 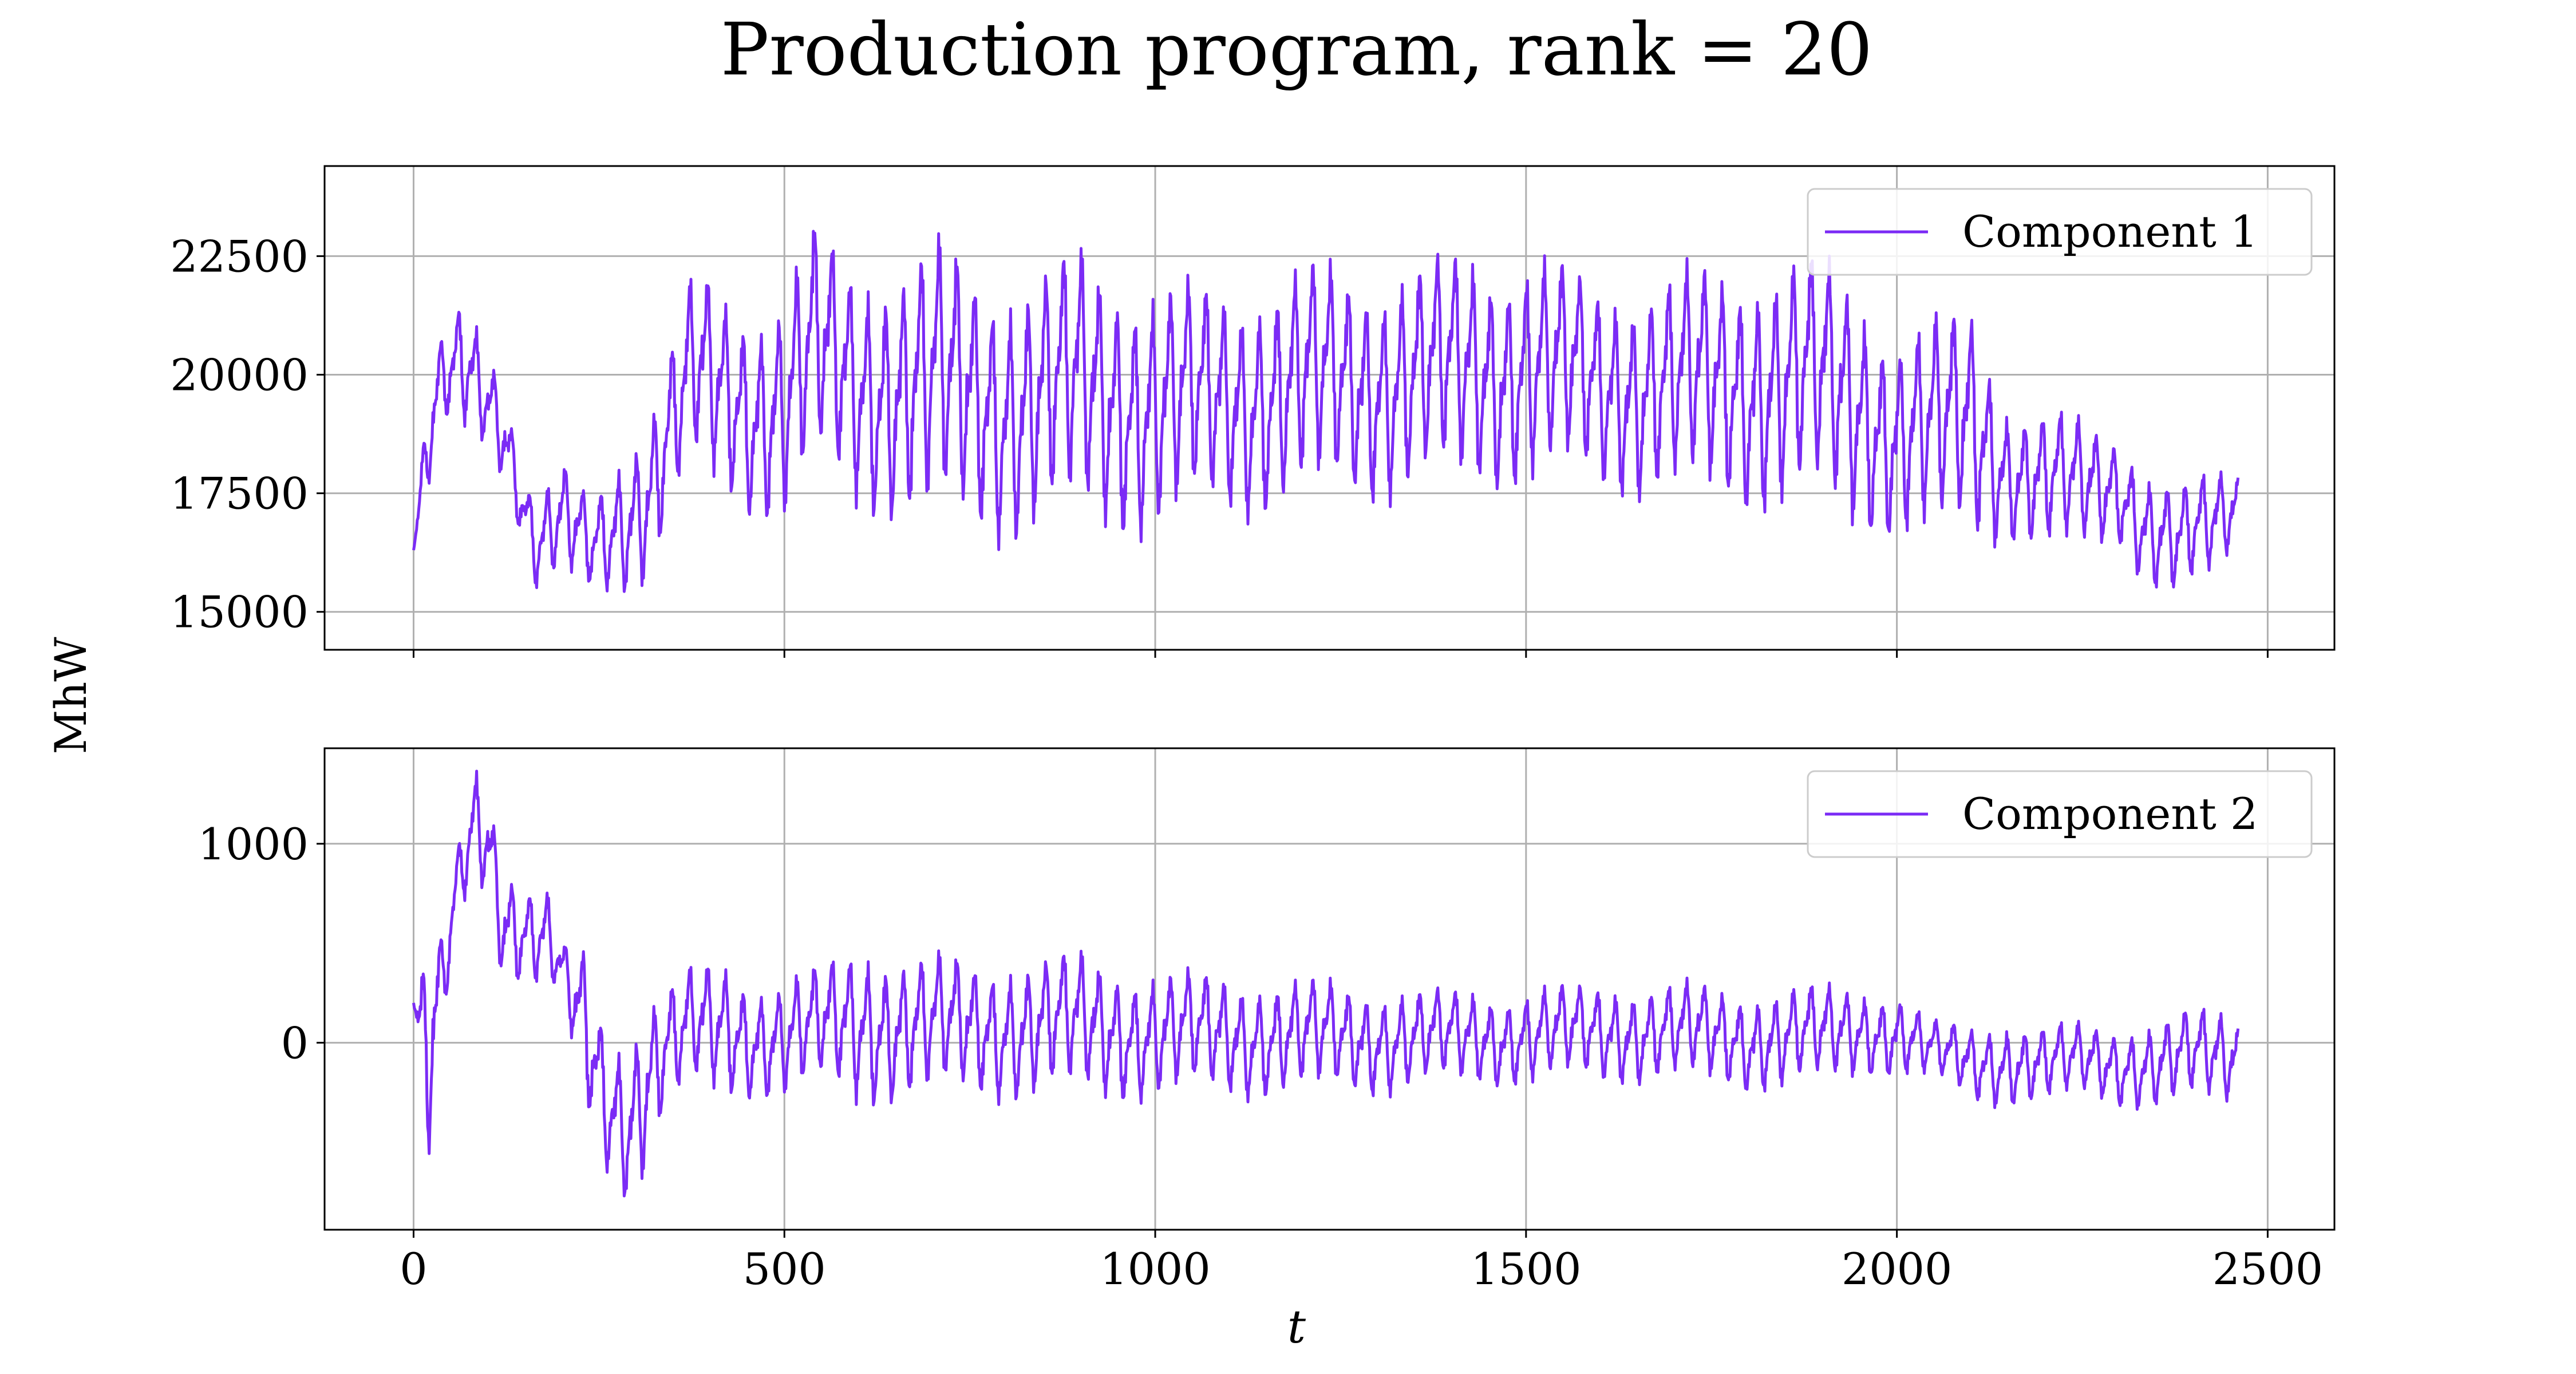 What do you see at coordinates (2267, 1268) in the screenshot?
I see `x-tick-label: 2500` at bounding box center [2267, 1268].